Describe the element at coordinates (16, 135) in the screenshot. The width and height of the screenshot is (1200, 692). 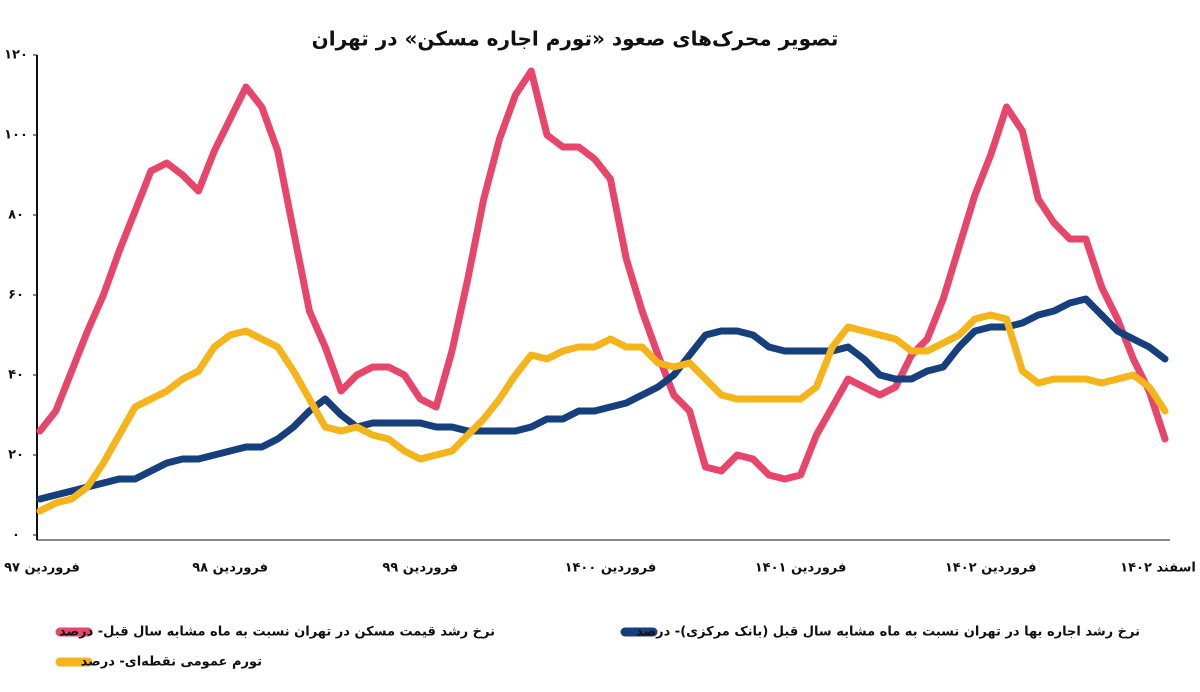
I see `y-tick-label: ۱۰۰` at that location.